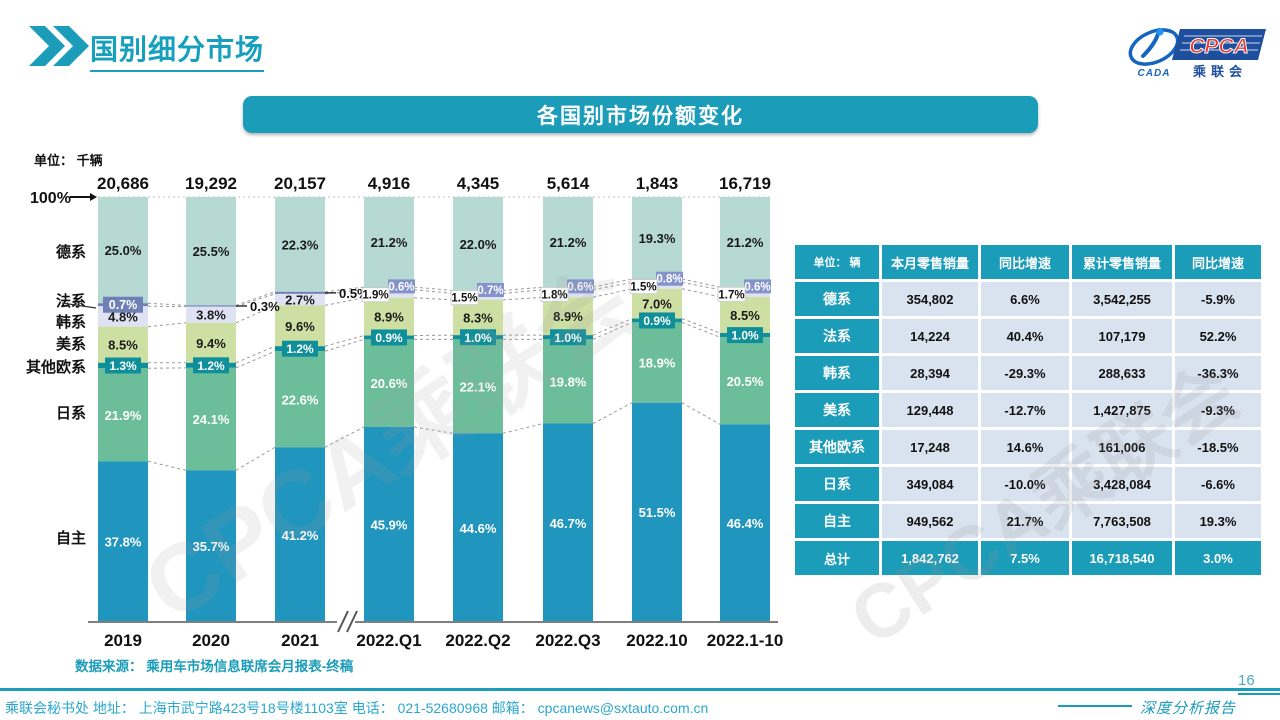  Describe the element at coordinates (59, 46) in the screenshot. I see `double-chevron-icon` at that location.